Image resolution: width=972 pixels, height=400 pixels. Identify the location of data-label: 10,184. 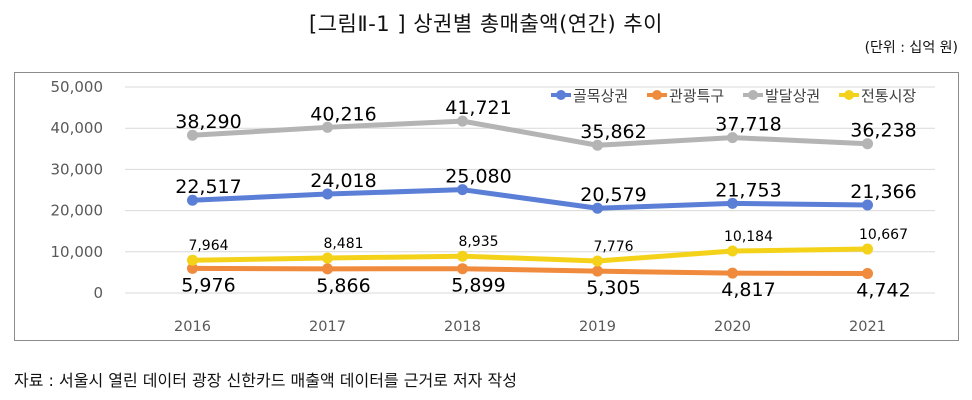
(748, 237).